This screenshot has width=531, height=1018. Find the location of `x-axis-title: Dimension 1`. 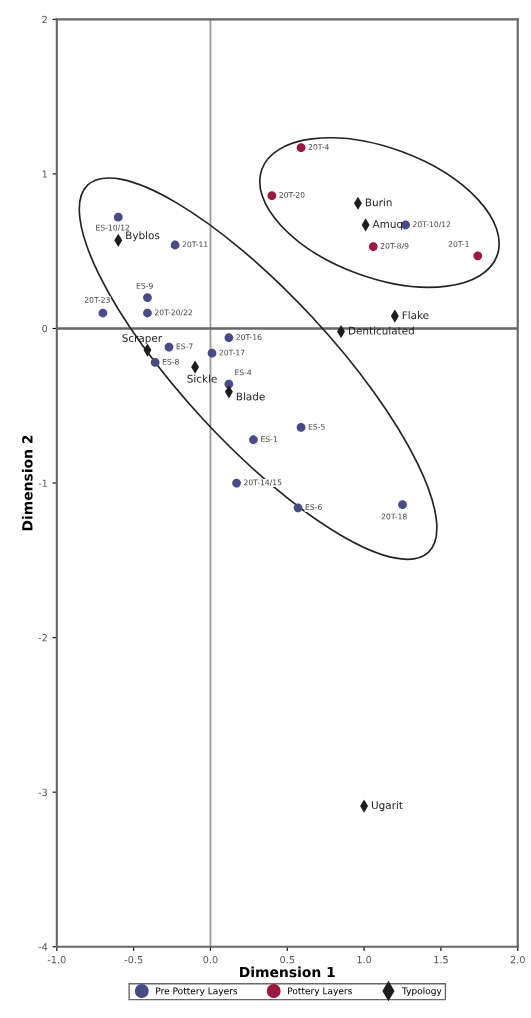

x-axis-title: Dimension 1 is located at coordinates (287, 972).